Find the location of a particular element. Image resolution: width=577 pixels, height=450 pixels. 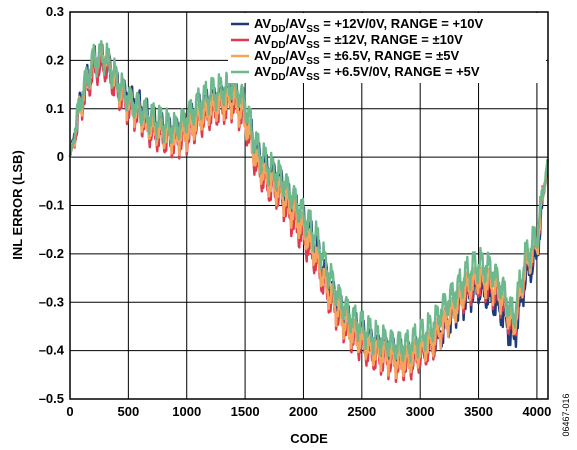

y-tick-label: –0.2 is located at coordinates (51, 253).